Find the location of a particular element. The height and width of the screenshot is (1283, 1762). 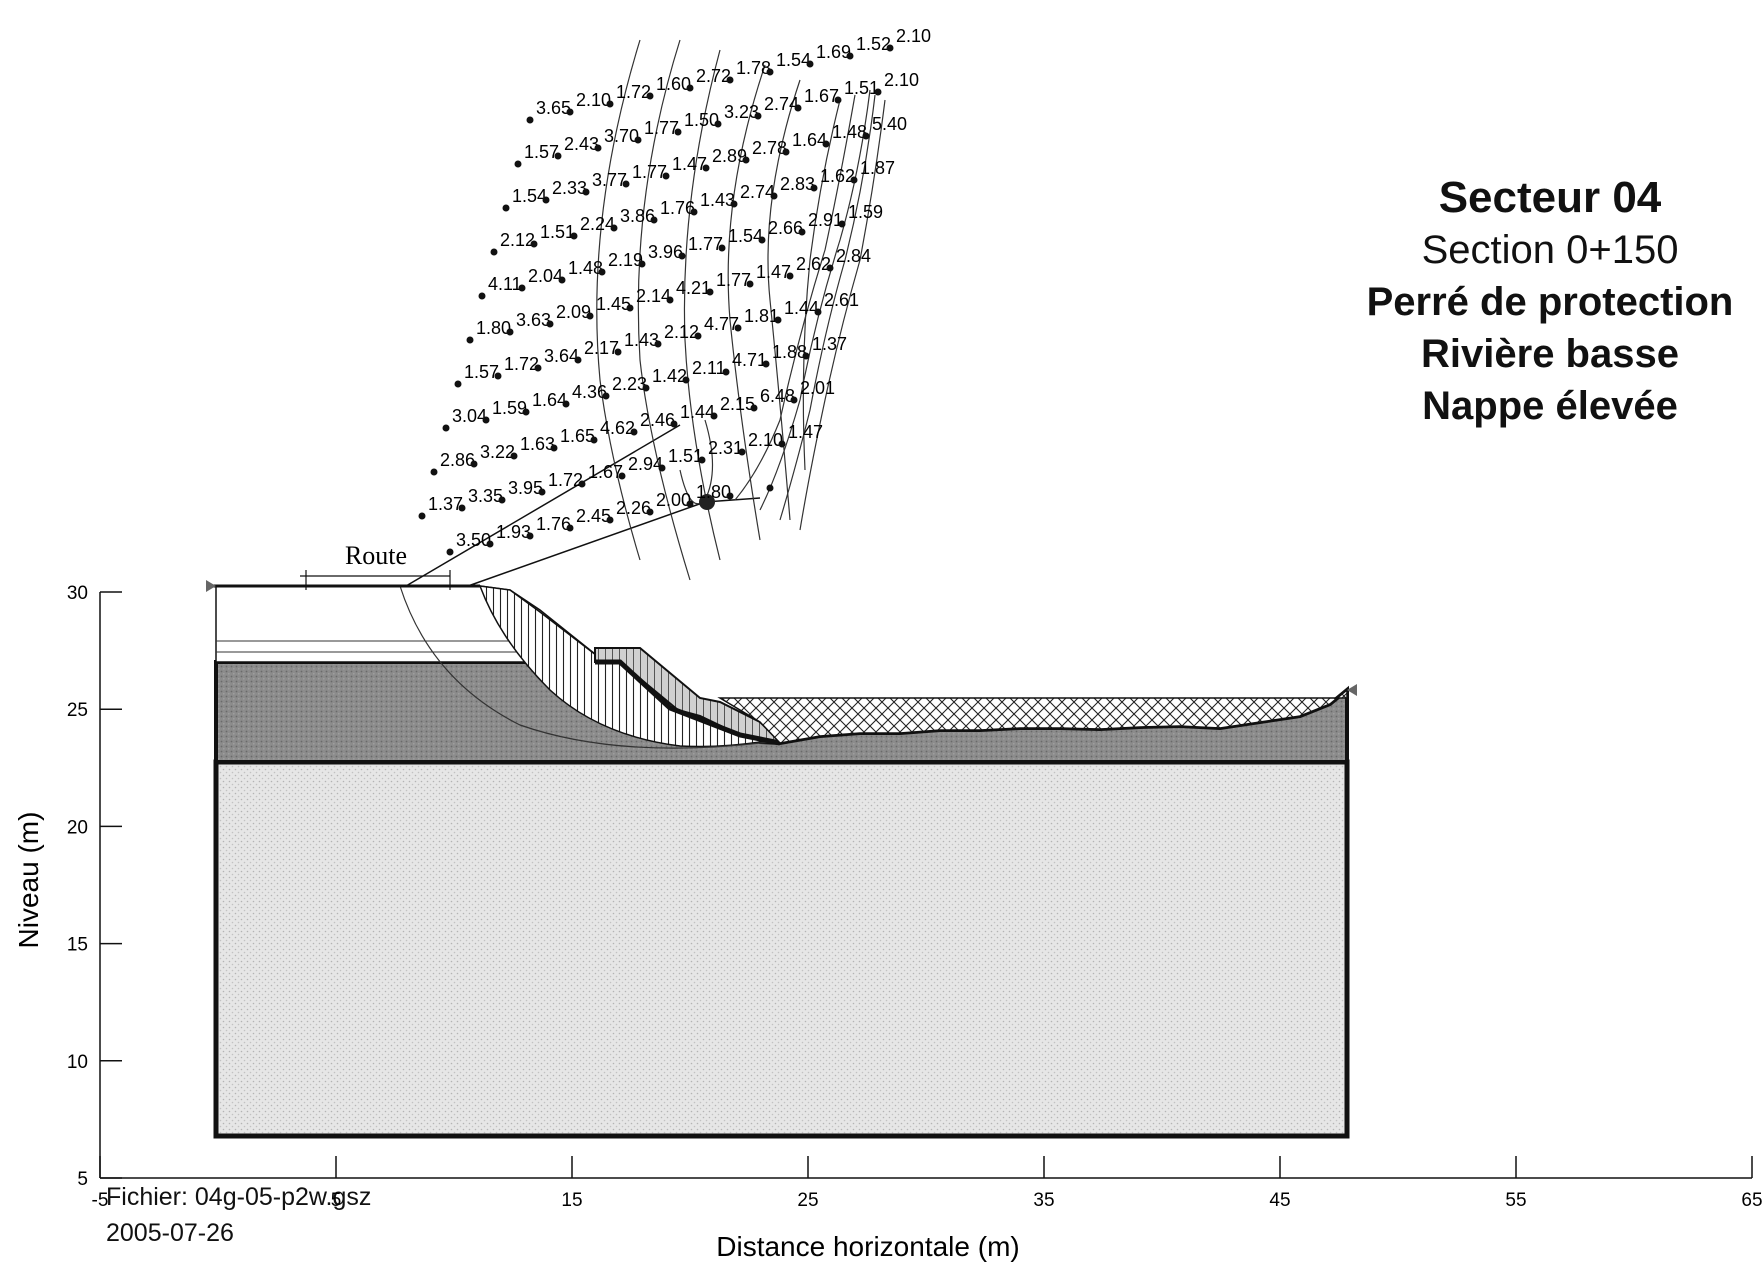

safety-factor-label: 1.87 is located at coordinates (877, 168).